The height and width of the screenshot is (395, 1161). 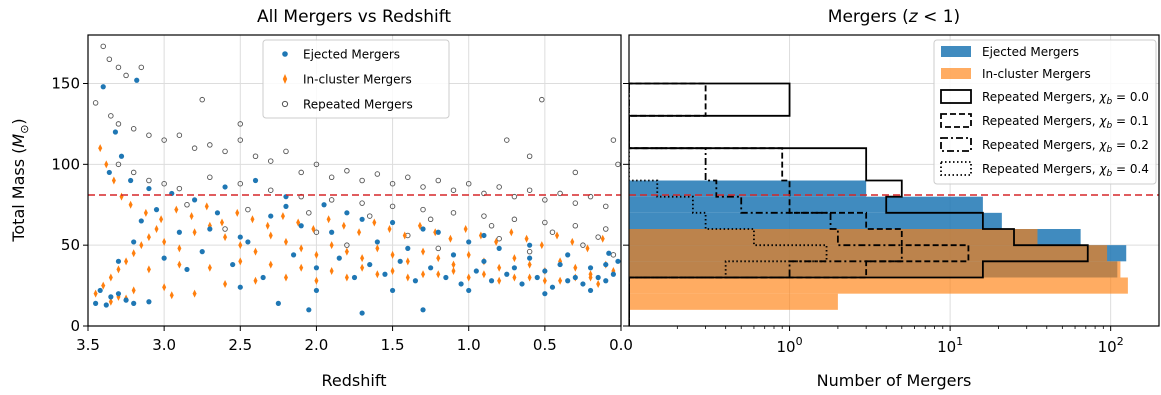 I want to click on legend-repeated-marker, so click(x=285, y=104).